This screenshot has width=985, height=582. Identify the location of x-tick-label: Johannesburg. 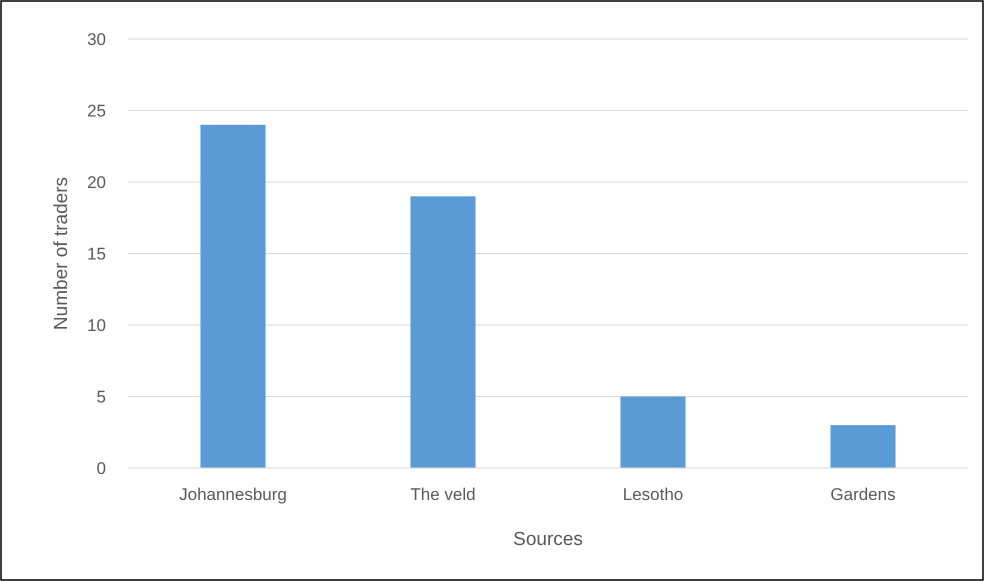
(233, 494).